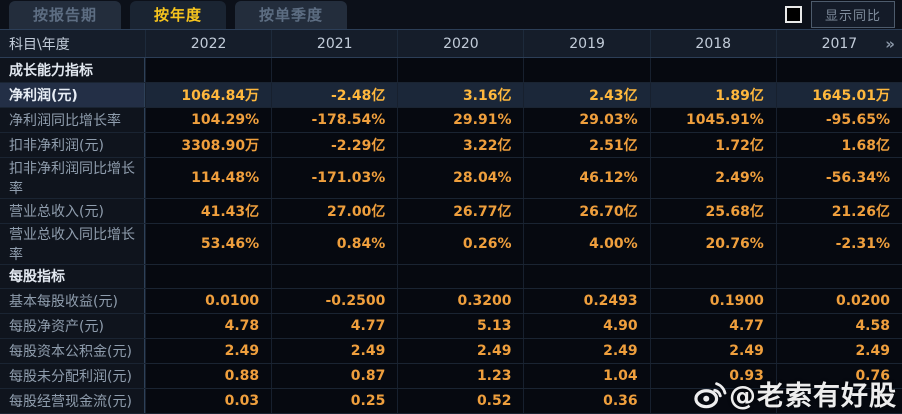 This screenshot has width=902, height=414. What do you see at coordinates (334, 243) in the screenshot?
I see `value-cell: 0.84%` at bounding box center [334, 243].